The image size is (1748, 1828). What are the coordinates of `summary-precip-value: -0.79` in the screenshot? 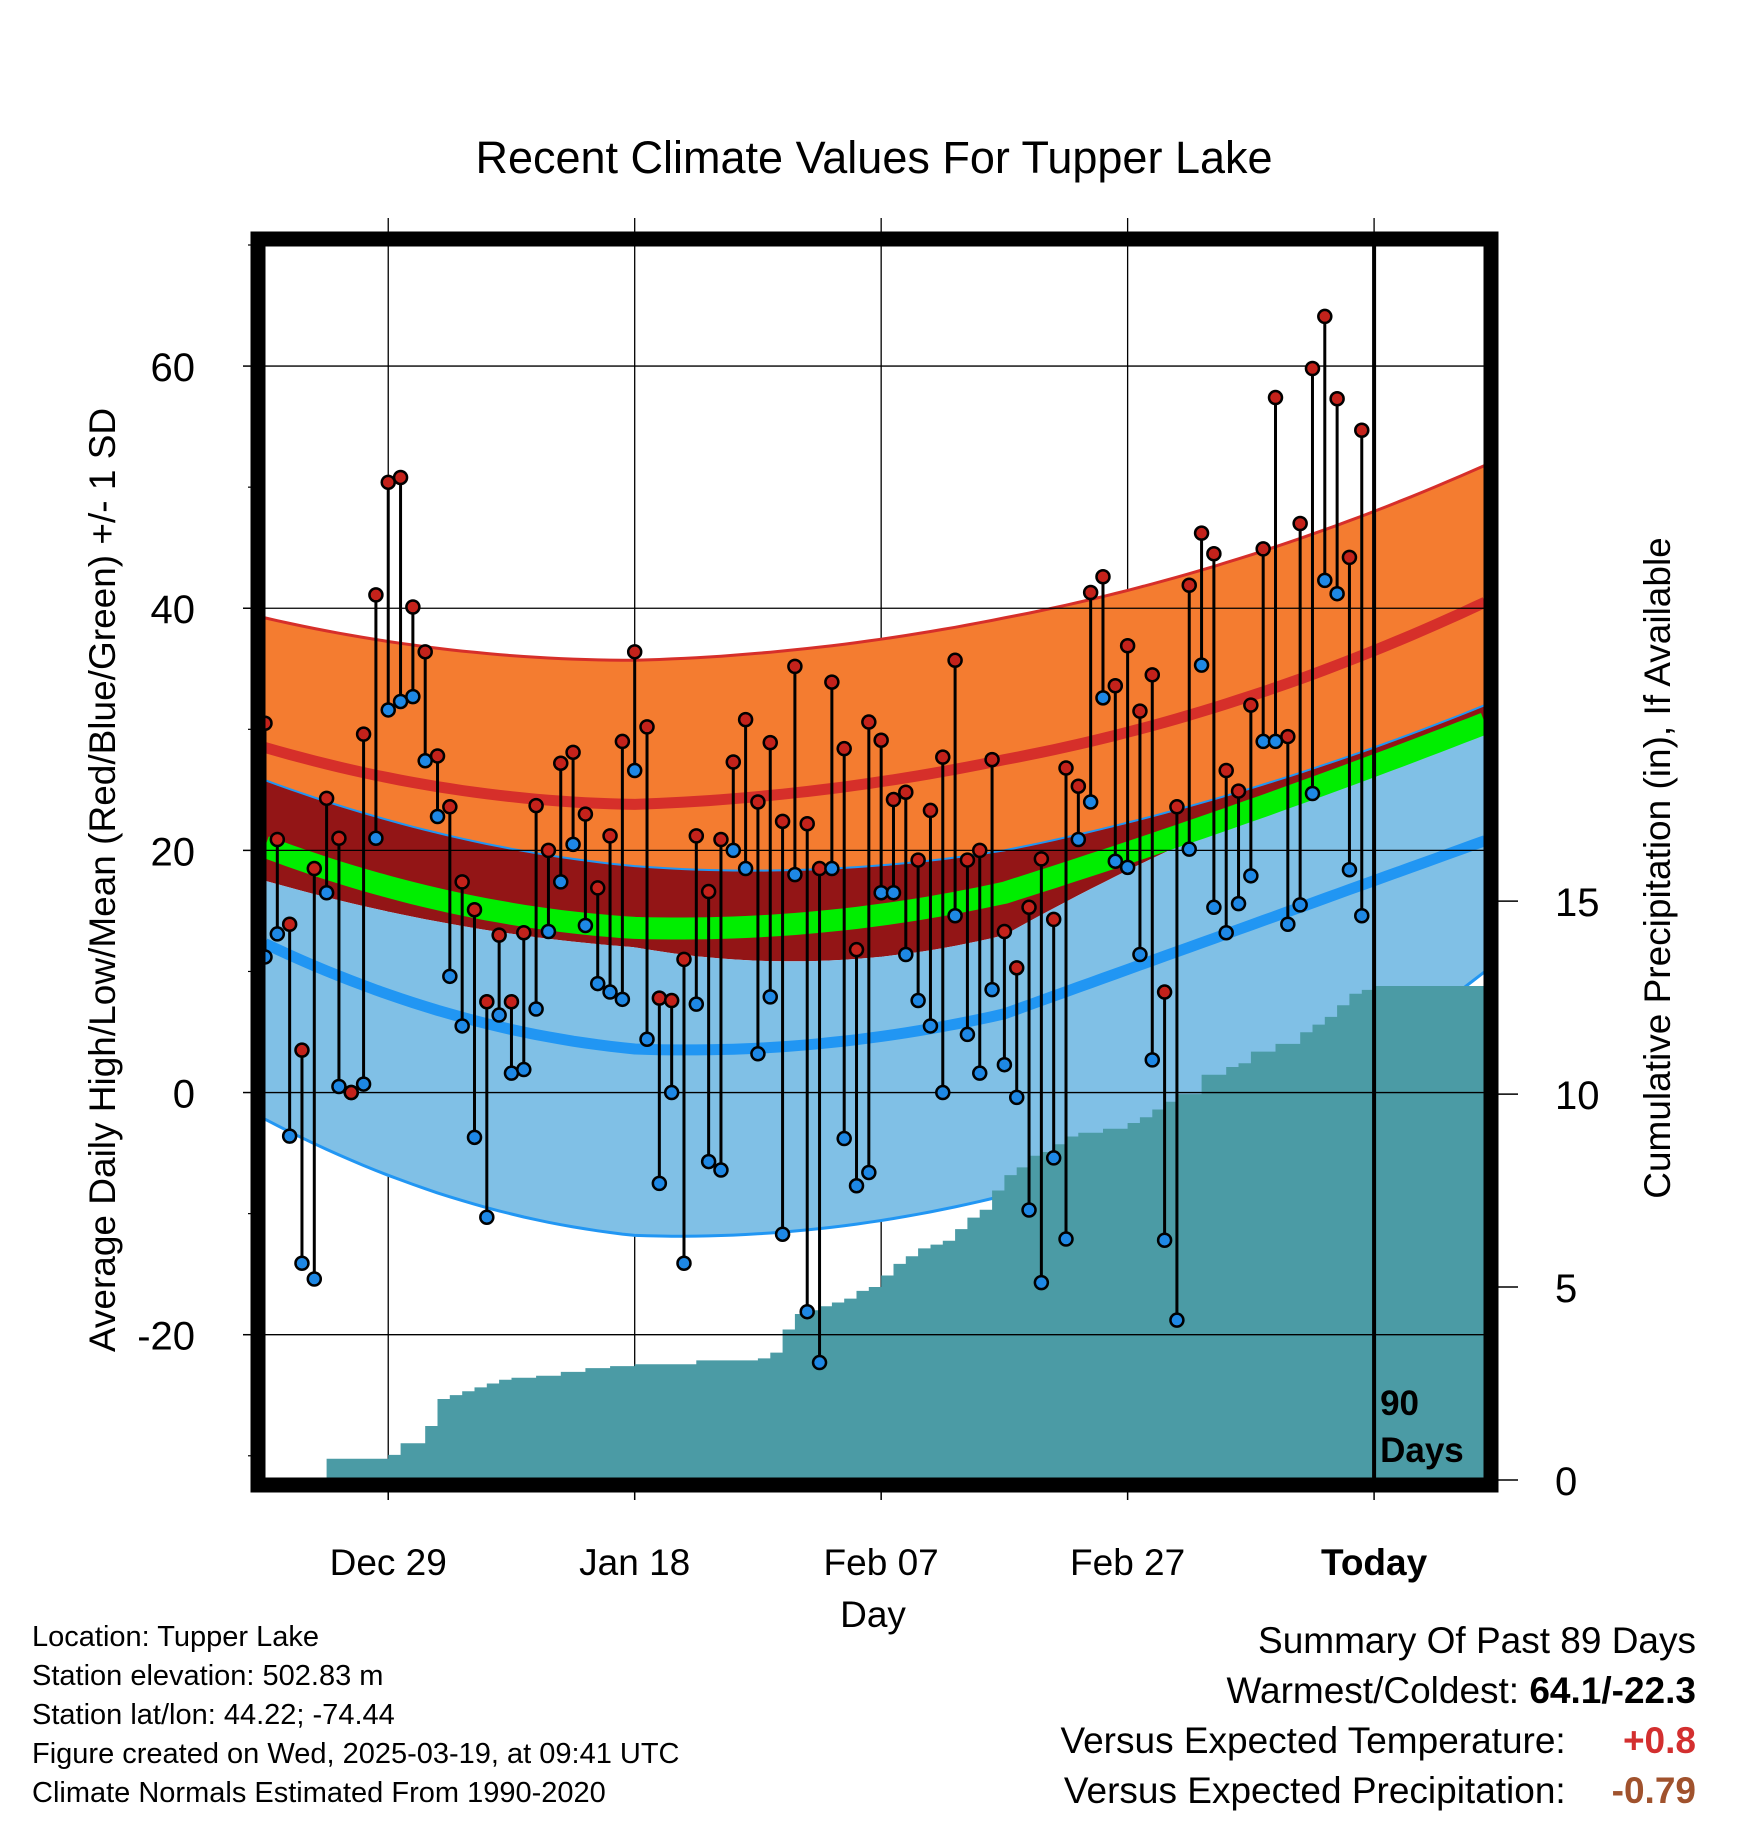 It's located at (1653, 1790).